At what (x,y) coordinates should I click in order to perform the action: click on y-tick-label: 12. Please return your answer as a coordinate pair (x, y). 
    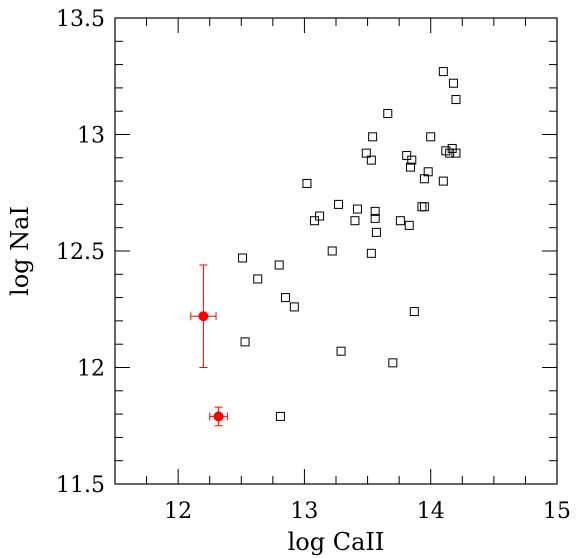
    Looking at the image, I should click on (91, 369).